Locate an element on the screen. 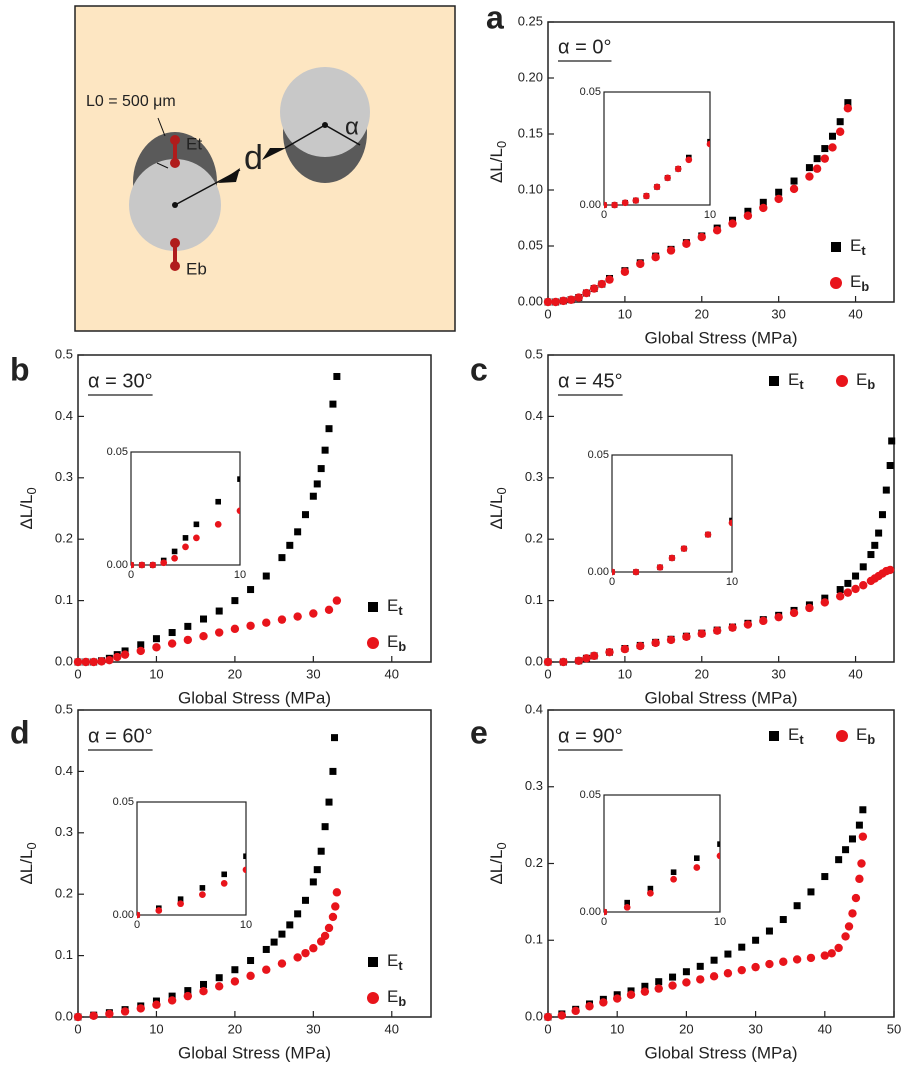 The image size is (906, 1077). x-tick-label: 50 is located at coordinates (894, 1028).